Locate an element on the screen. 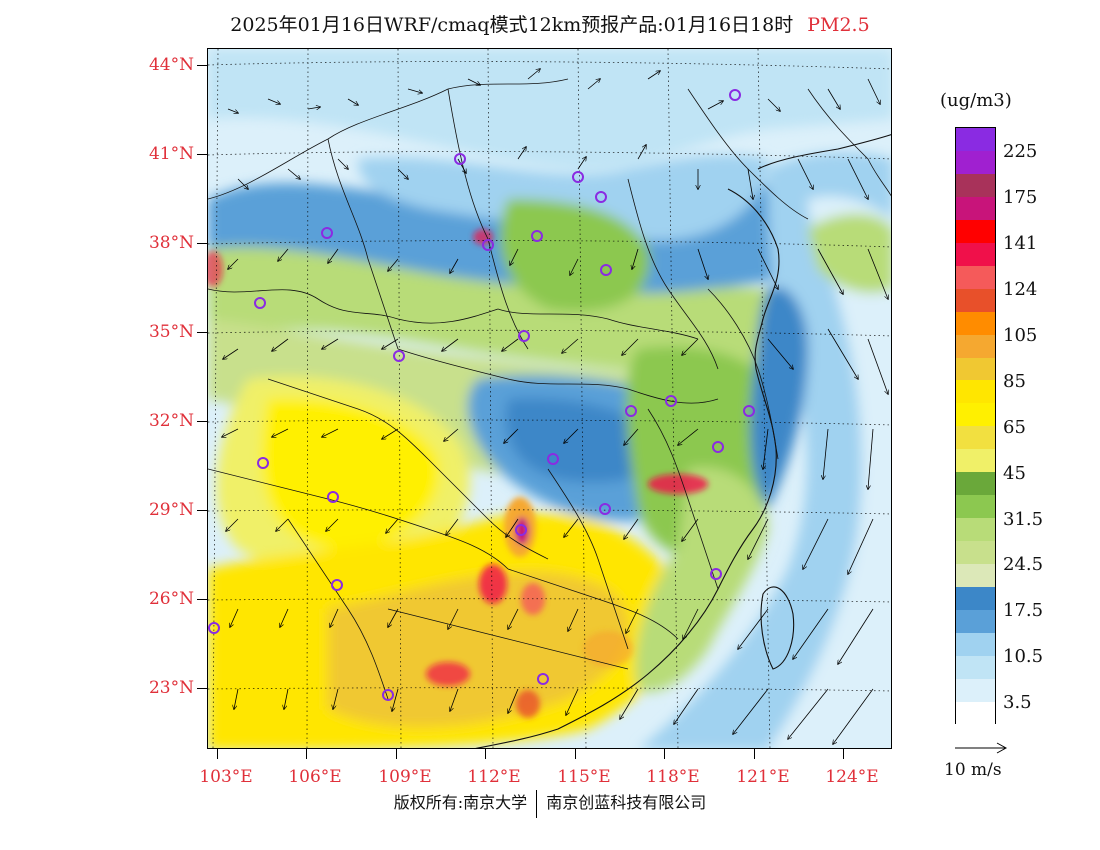 This screenshot has width=1100, height=850. lon-label-103: 103°E is located at coordinates (226, 777).